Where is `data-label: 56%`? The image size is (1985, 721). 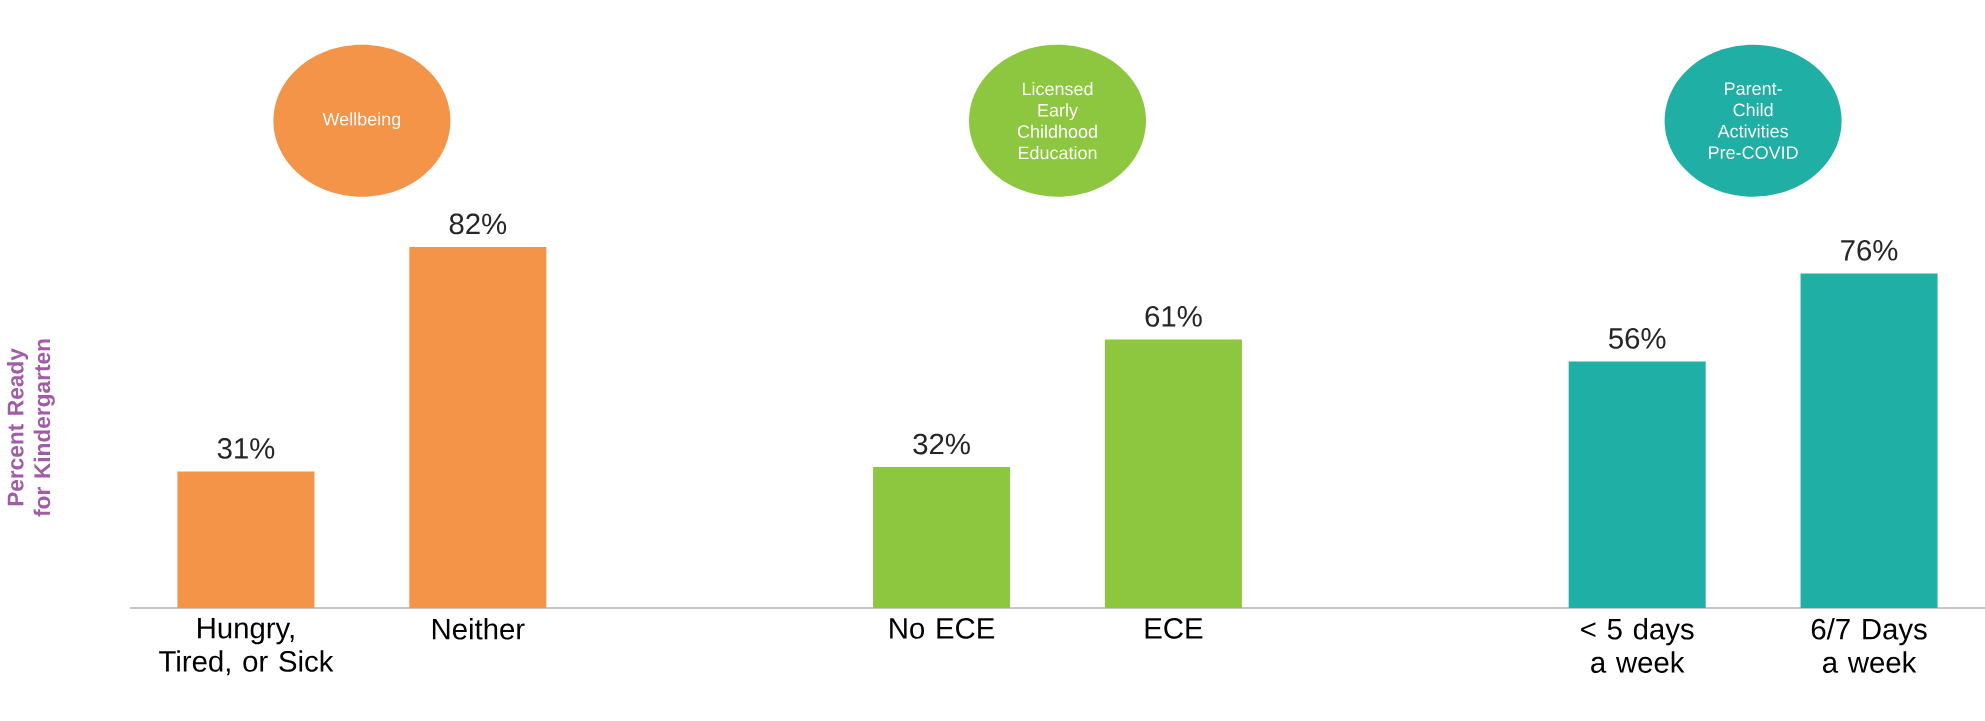
data-label: 56% is located at coordinates (1637, 338).